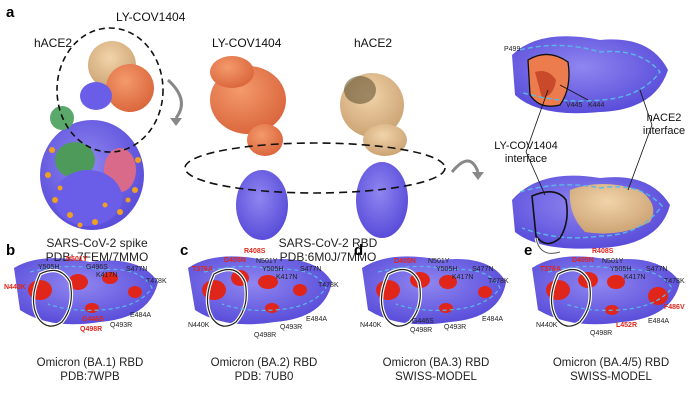 This screenshot has height=402, width=698. Describe the element at coordinates (151, 17) in the screenshot. I see `spike-antibody-label: LY-COV1404` at that location.